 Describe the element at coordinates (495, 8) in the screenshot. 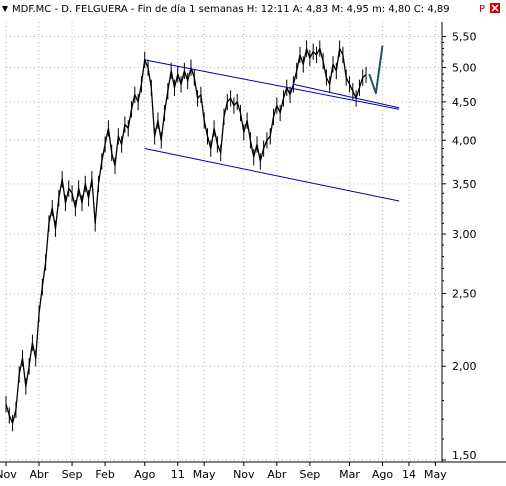

I see `close-box-x2` at that location.